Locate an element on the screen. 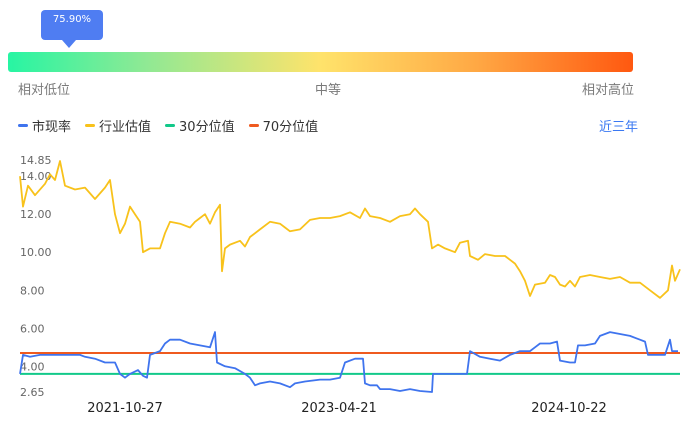 The height and width of the screenshot is (442, 686). y-tick-label: 10.00 is located at coordinates (36, 252).